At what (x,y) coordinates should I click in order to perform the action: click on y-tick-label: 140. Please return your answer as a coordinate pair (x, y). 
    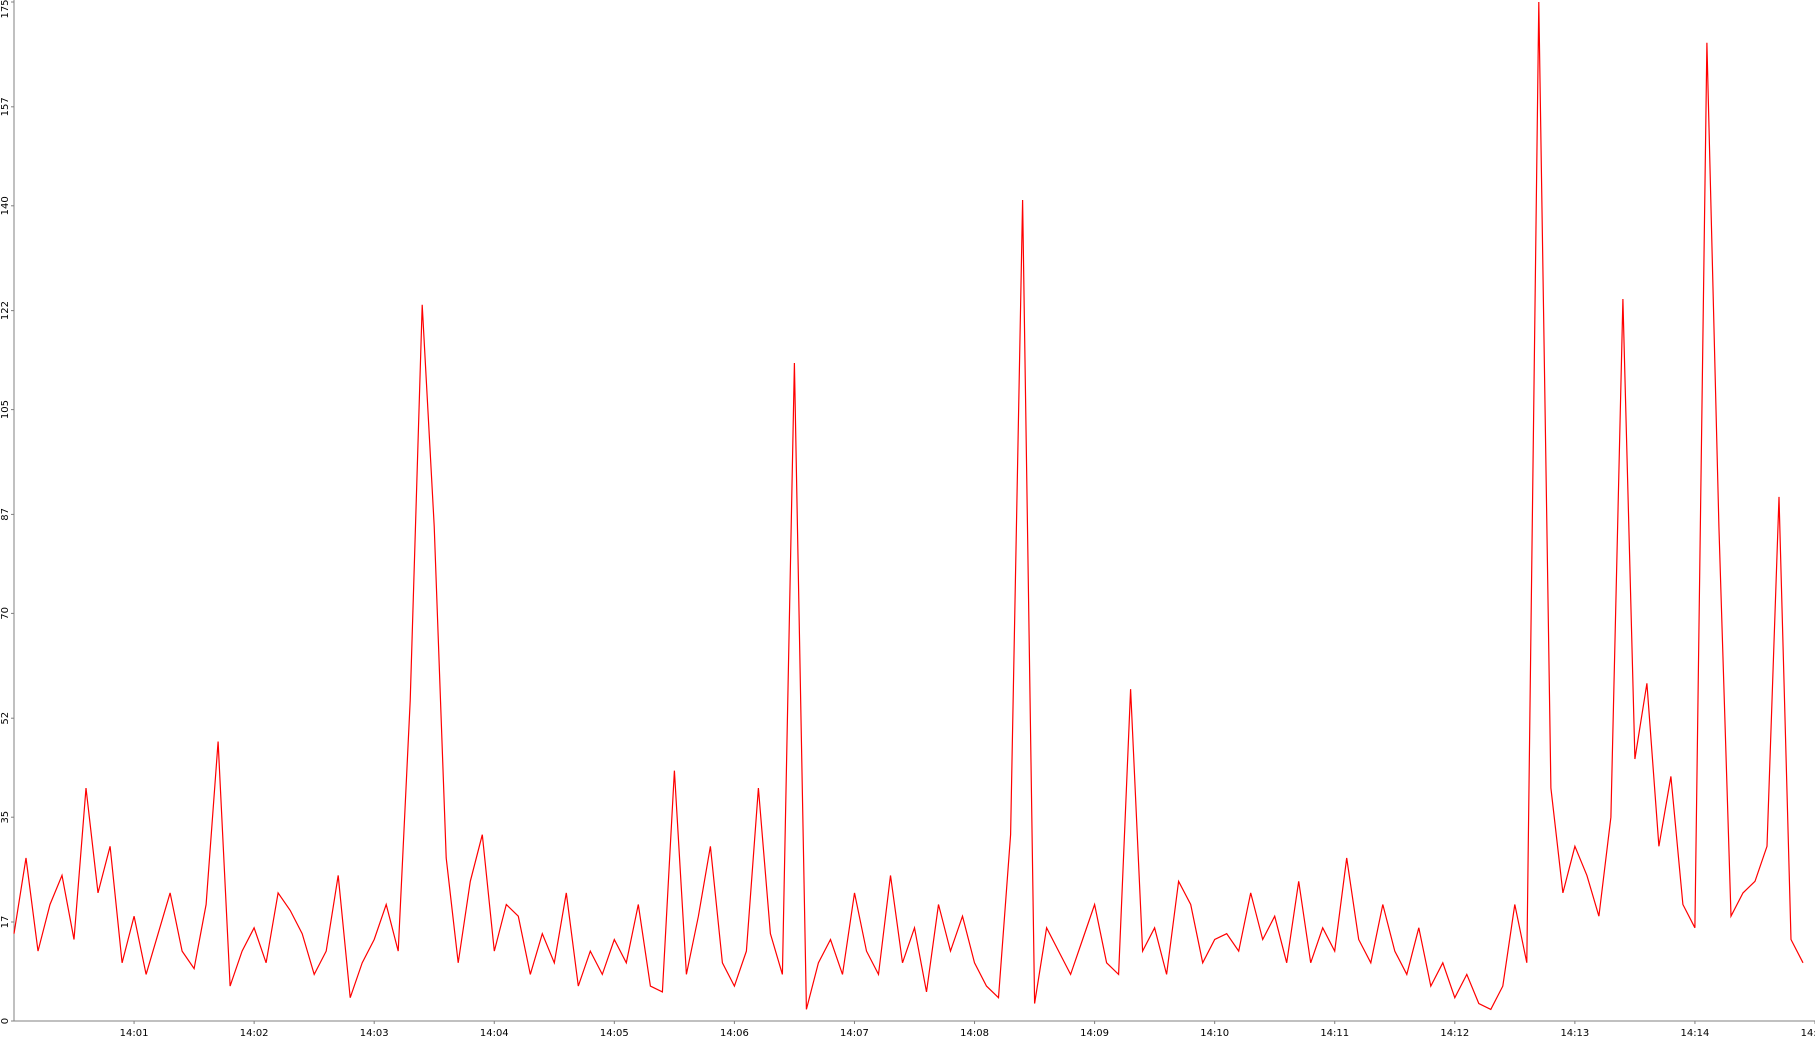
    Looking at the image, I should click on (5, 205).